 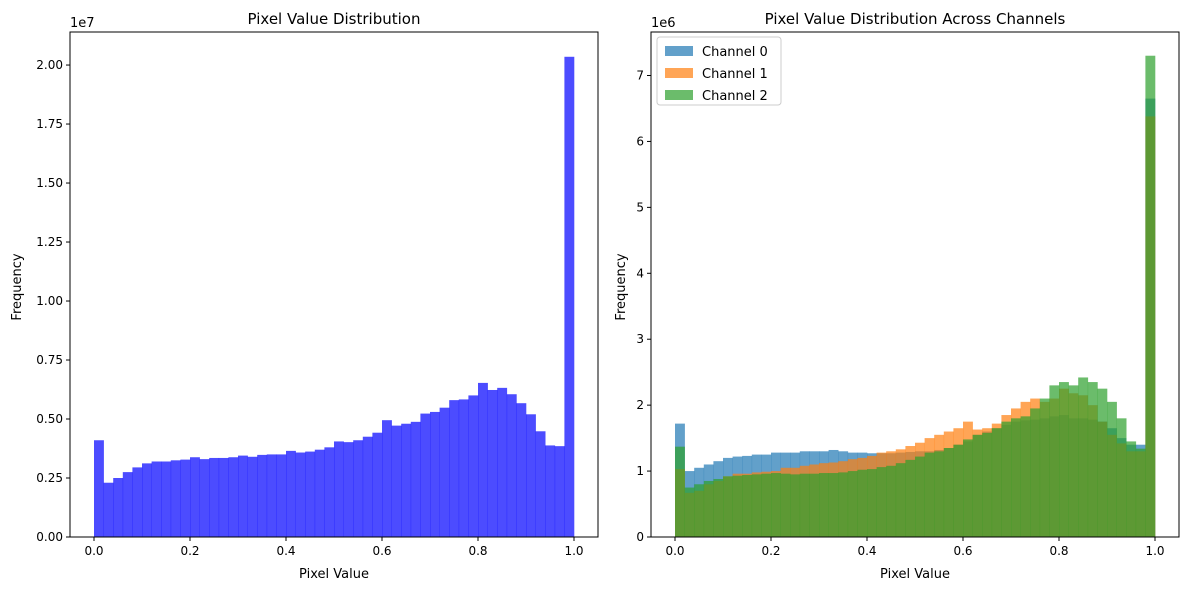 What do you see at coordinates (49, 301) in the screenshot?
I see `y-tick-label: 1.00` at bounding box center [49, 301].